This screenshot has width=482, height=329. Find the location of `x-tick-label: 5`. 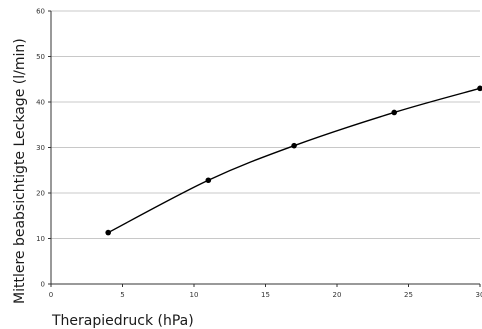

x-tick-label: 5 is located at coordinates (122, 295).